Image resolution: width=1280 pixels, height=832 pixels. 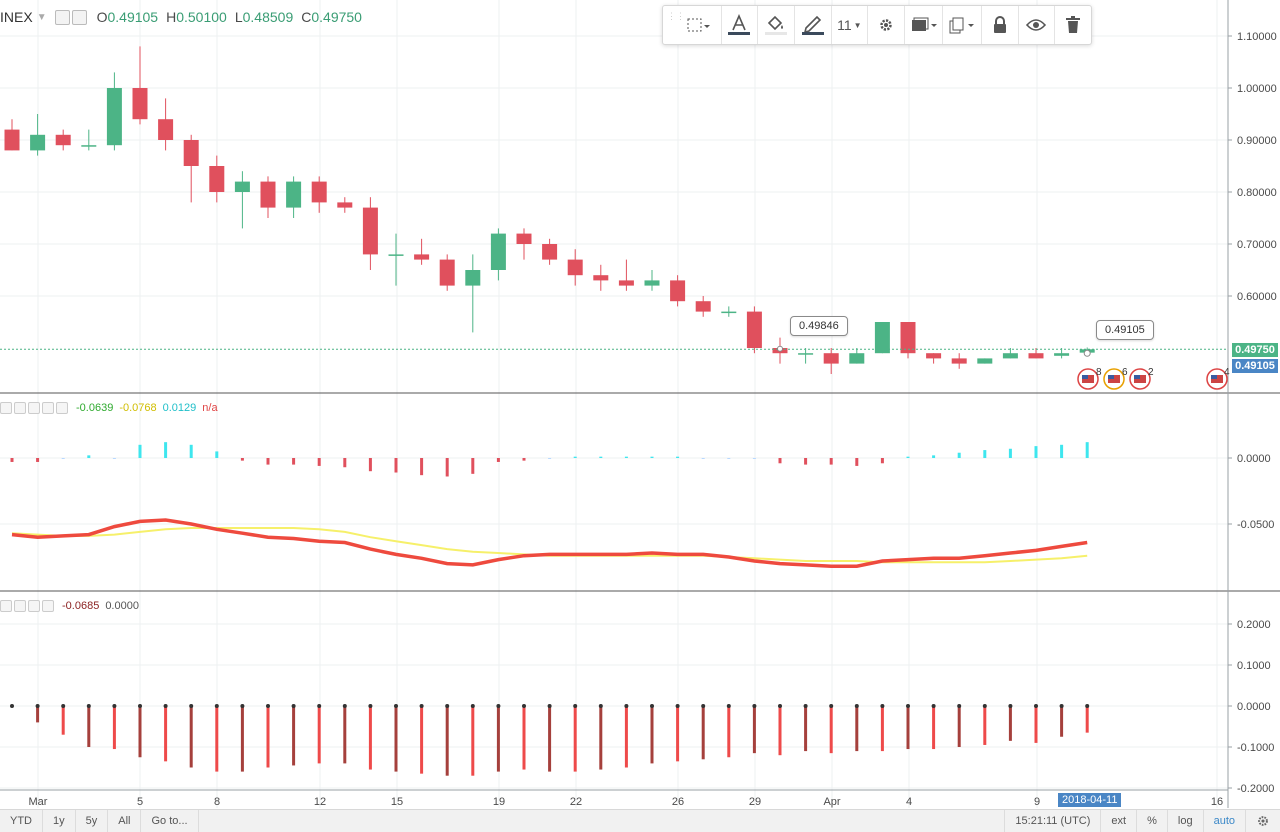 I want to click on clone-icon, so click(x=962, y=25).